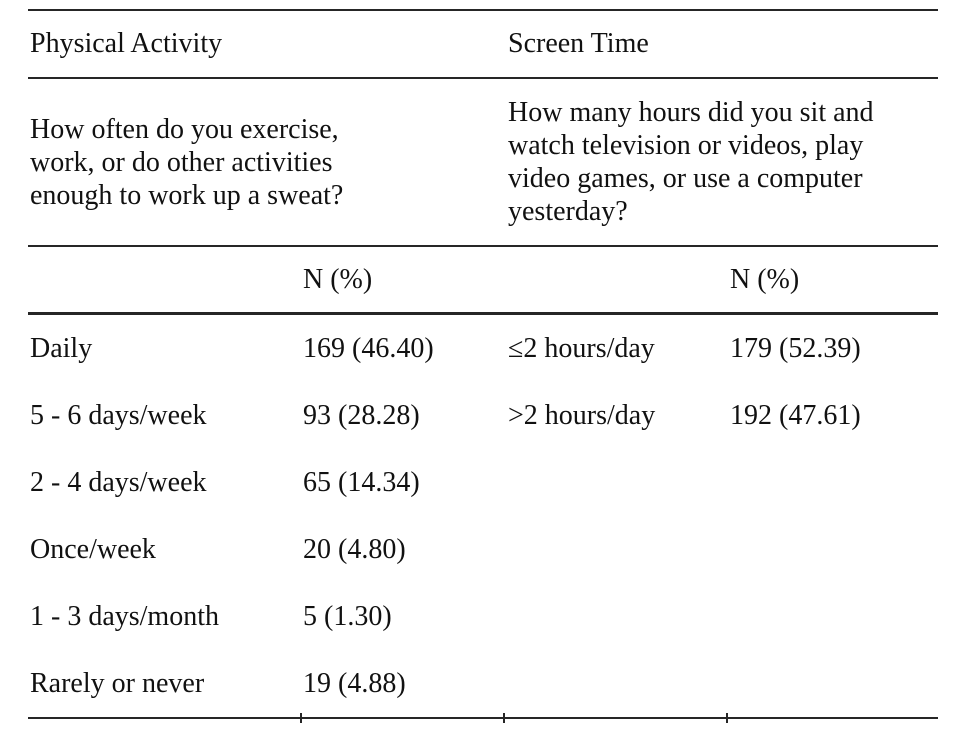 This screenshot has width=956, height=746. I want to click on pa-row-label: Once/week, so click(93, 549).